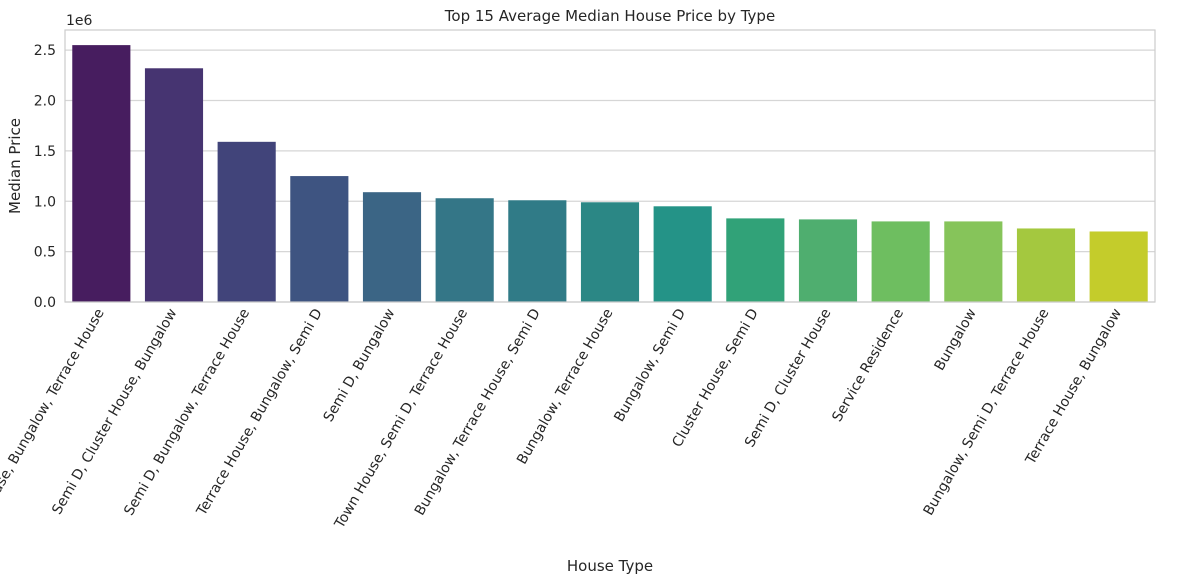 The height and width of the screenshot is (588, 1178). What do you see at coordinates (360, 365) in the screenshot?
I see `x-tick-label: Semi D, Bungalow` at bounding box center [360, 365].